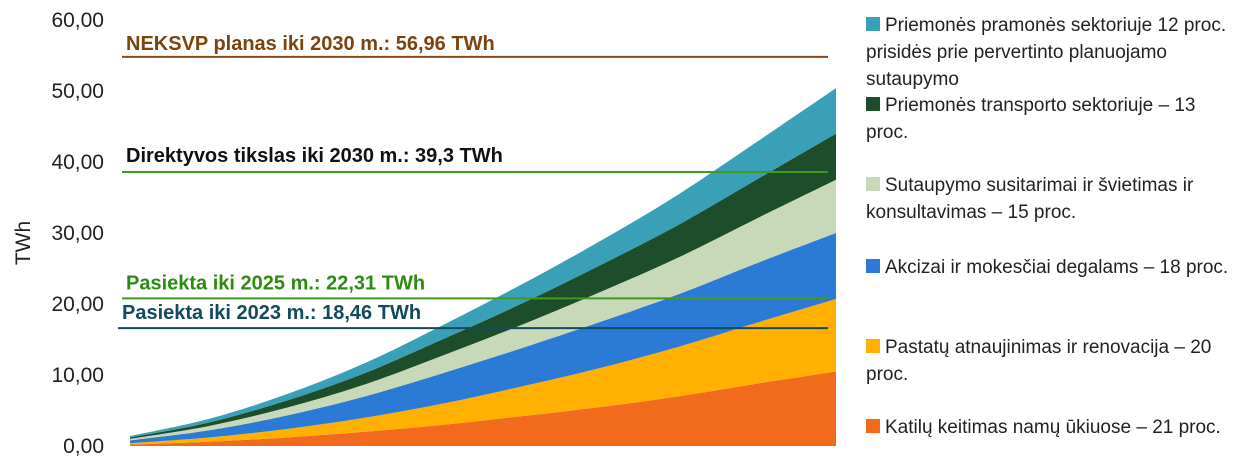 The image size is (1251, 468). Describe the element at coordinates (77, 375) in the screenshot. I see `y-tick-label: 10,00` at that location.